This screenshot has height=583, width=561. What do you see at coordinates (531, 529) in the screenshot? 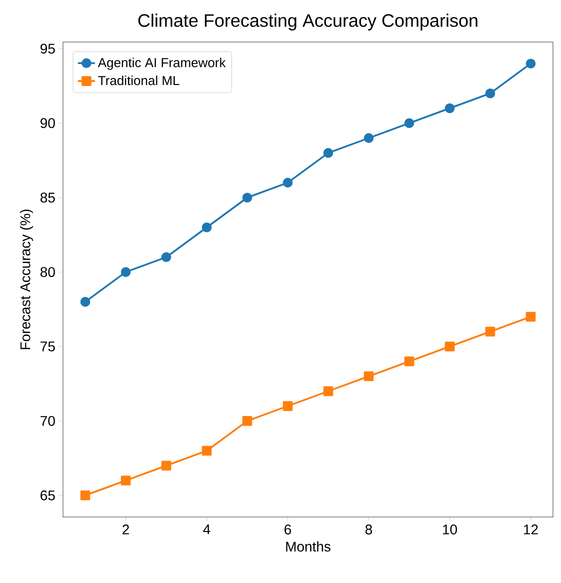
I see `x-tick-label: 12` at bounding box center [531, 529].